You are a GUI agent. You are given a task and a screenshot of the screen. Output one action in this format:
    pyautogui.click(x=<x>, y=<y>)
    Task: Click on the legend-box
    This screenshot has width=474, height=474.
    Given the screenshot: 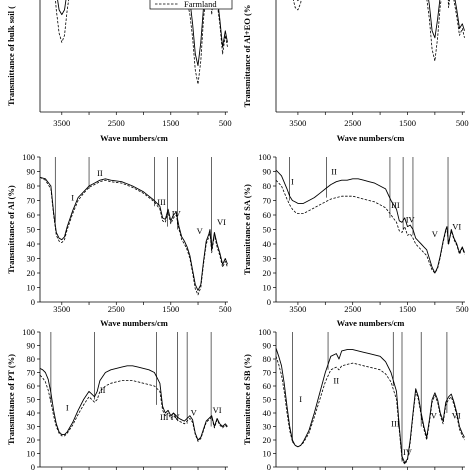 What is the action you would take?
    pyautogui.click(x=191, y=5)
    